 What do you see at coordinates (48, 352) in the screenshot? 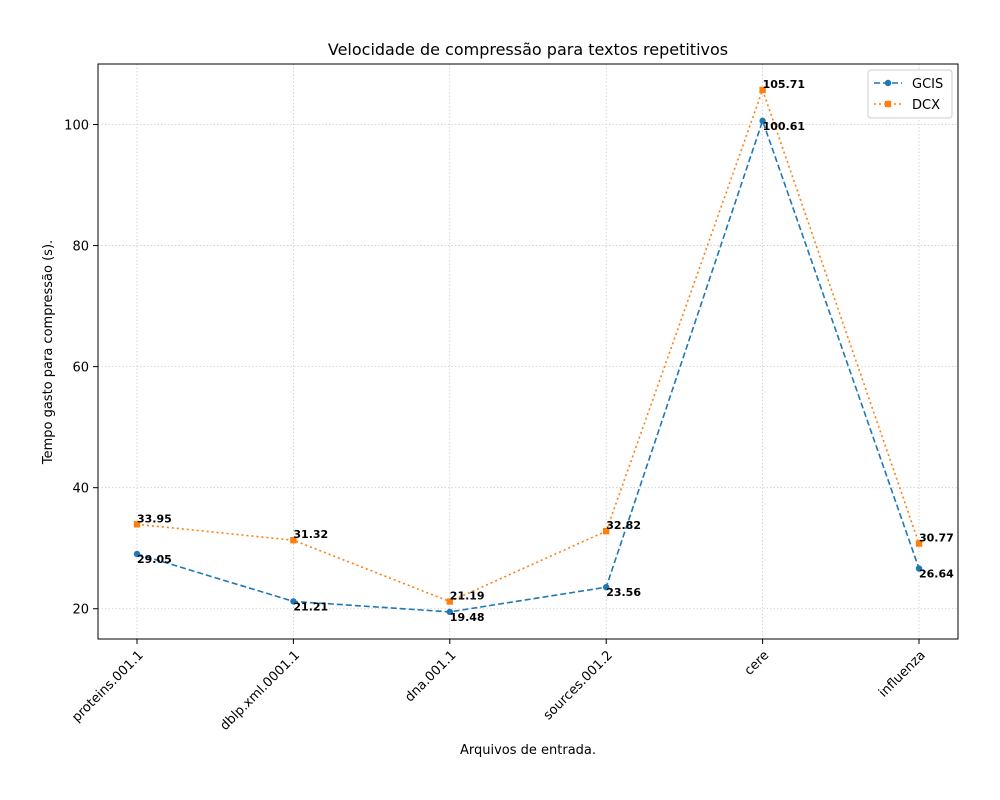
I see `y-axis-label: Tempo gasto para compressão (s).` at bounding box center [48, 352].